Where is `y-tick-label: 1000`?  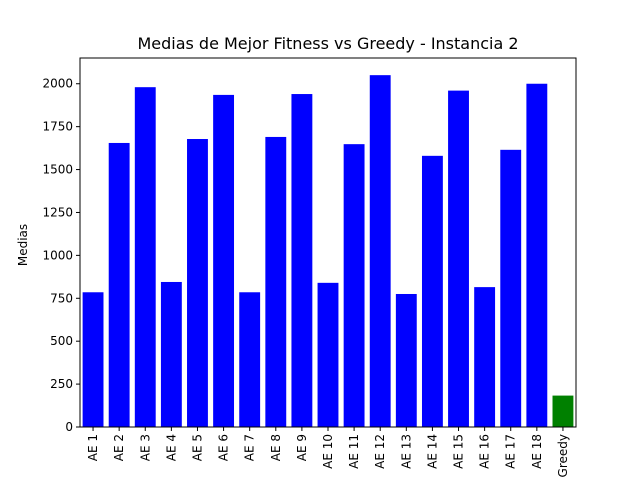
y-tick-label: 1000 is located at coordinates (57, 255).